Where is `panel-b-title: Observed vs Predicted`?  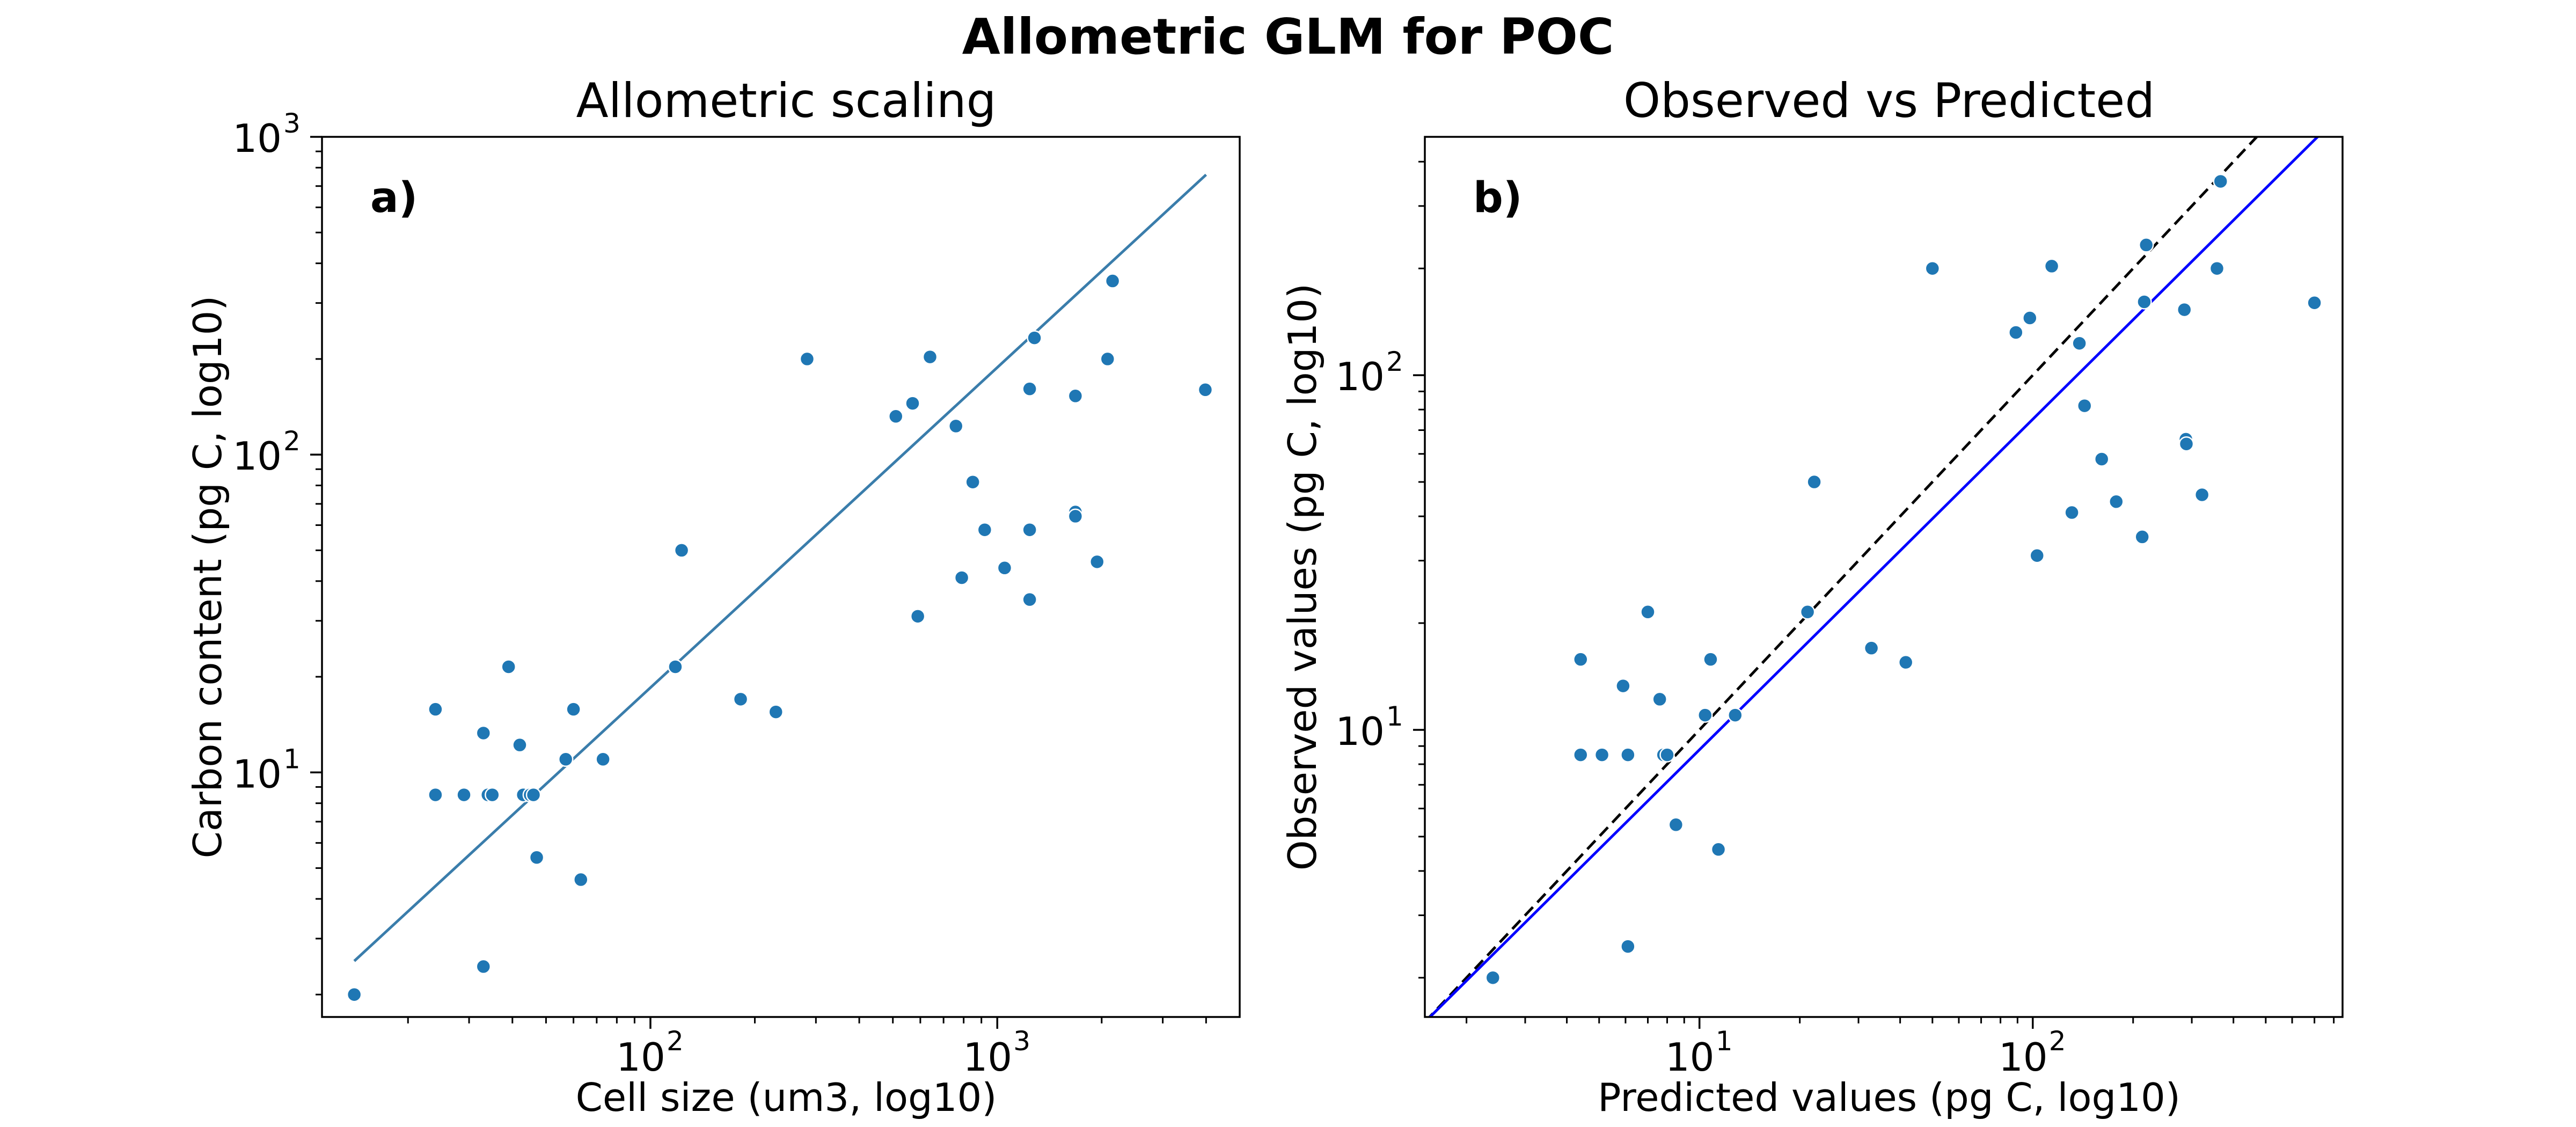
panel-b-title: Observed vs Predicted is located at coordinates (1889, 100).